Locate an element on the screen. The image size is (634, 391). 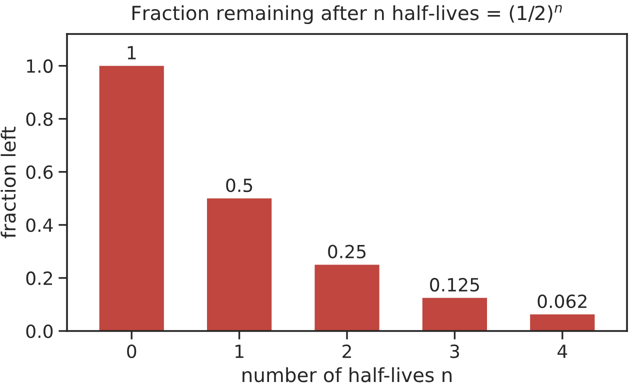
y-tick-label: 0.0 is located at coordinates (39, 331).